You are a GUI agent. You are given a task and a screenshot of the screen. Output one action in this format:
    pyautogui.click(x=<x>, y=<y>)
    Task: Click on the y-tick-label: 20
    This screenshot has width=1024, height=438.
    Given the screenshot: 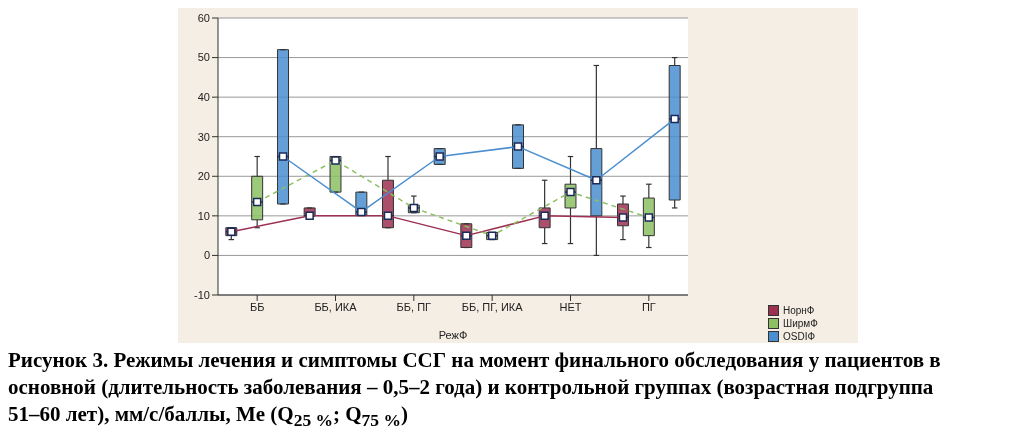 What is the action you would take?
    pyautogui.click(x=203, y=176)
    